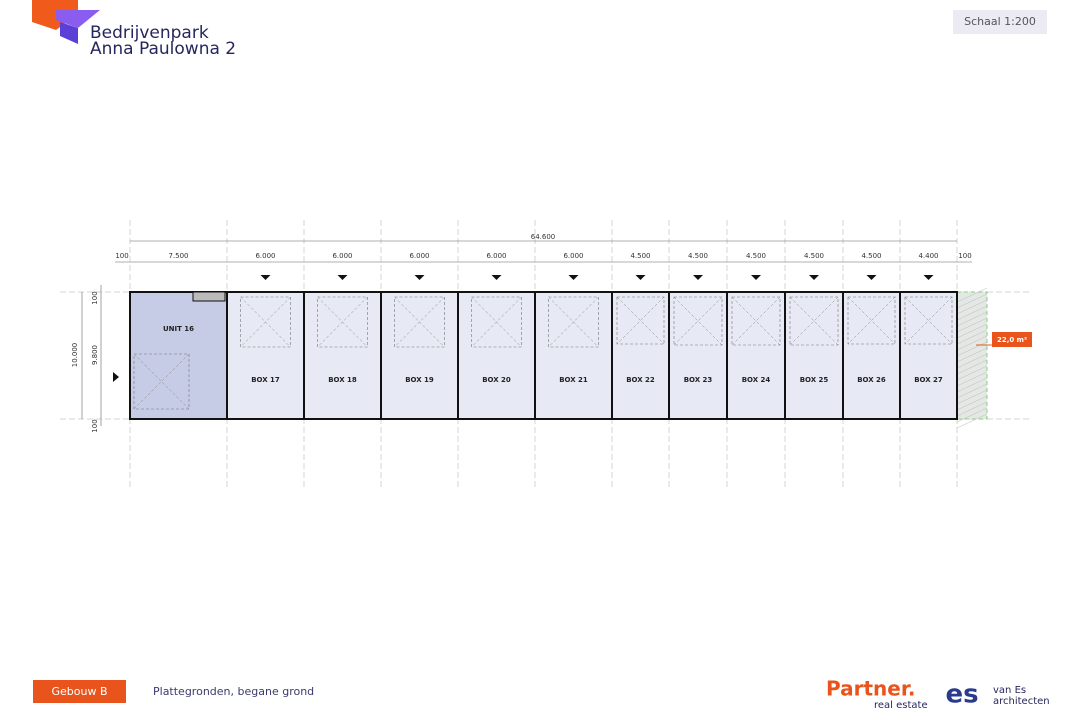 This screenshot has width=1080, height=720. What do you see at coordinates (75, 355) in the screenshot?
I see `dimension: 10.000` at bounding box center [75, 355].